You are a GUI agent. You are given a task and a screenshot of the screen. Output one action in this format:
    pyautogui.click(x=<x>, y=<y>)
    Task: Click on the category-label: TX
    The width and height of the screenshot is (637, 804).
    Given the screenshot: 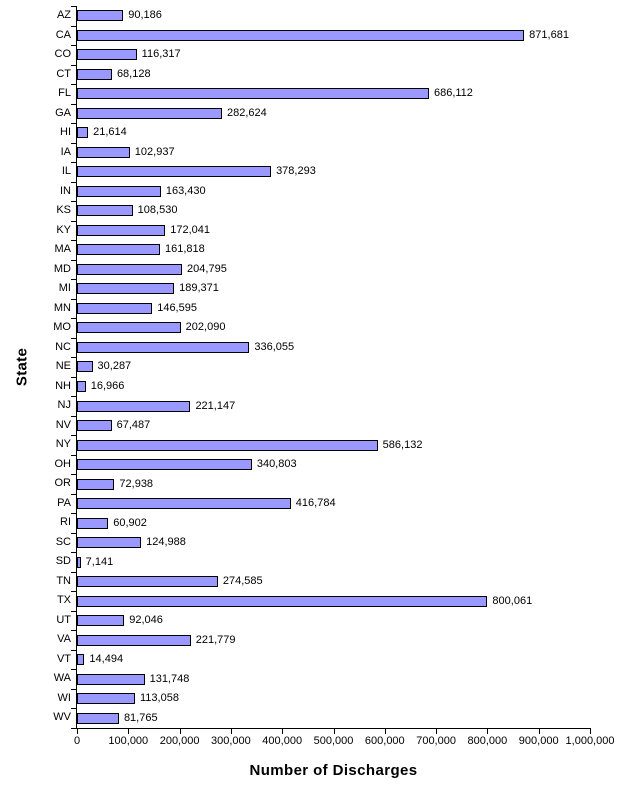 What is the action you would take?
    pyautogui.click(x=63, y=600)
    